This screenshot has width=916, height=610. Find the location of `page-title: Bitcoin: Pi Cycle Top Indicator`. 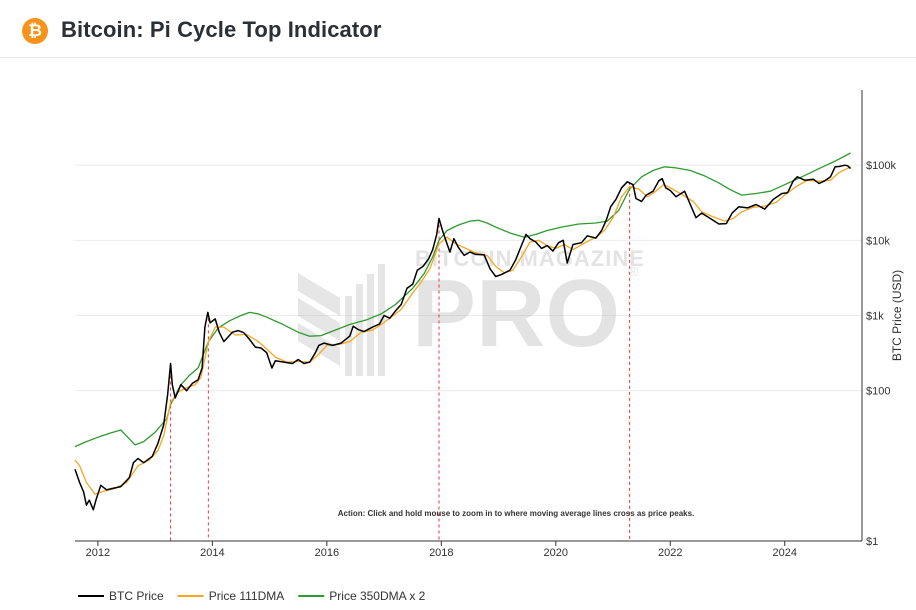

page-title: Bitcoin: Pi Cycle Top Indicator is located at coordinates (221, 29).